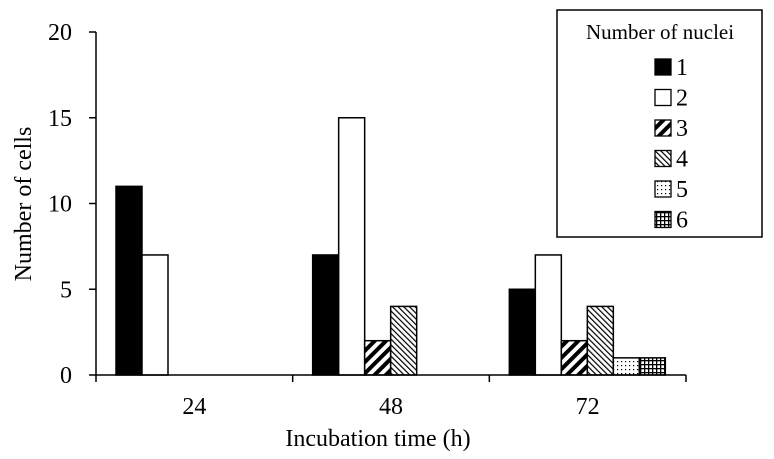 This screenshot has width=774, height=459. Describe the element at coordinates (66, 376) in the screenshot. I see `y-tick-label: 0` at that location.